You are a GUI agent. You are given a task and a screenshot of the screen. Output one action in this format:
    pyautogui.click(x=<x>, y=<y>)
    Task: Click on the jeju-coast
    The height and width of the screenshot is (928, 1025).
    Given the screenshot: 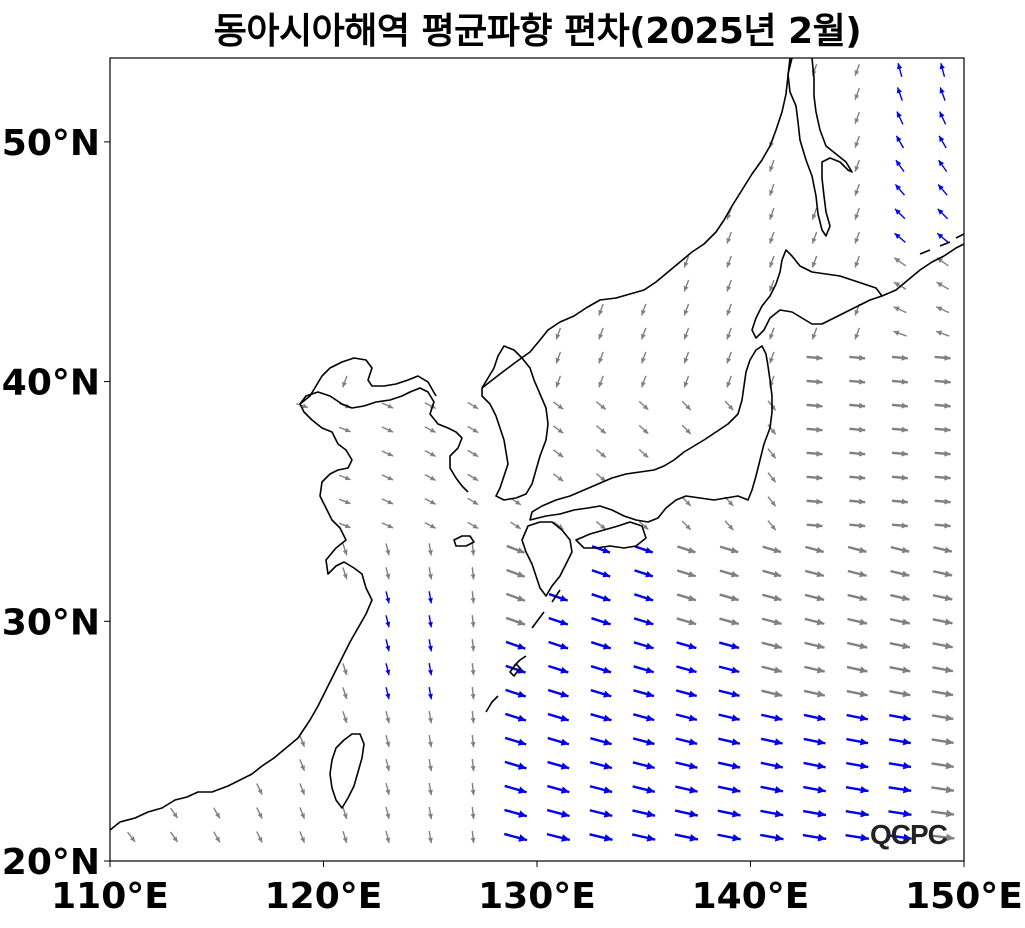 What is the action you would take?
    pyautogui.click(x=464, y=541)
    